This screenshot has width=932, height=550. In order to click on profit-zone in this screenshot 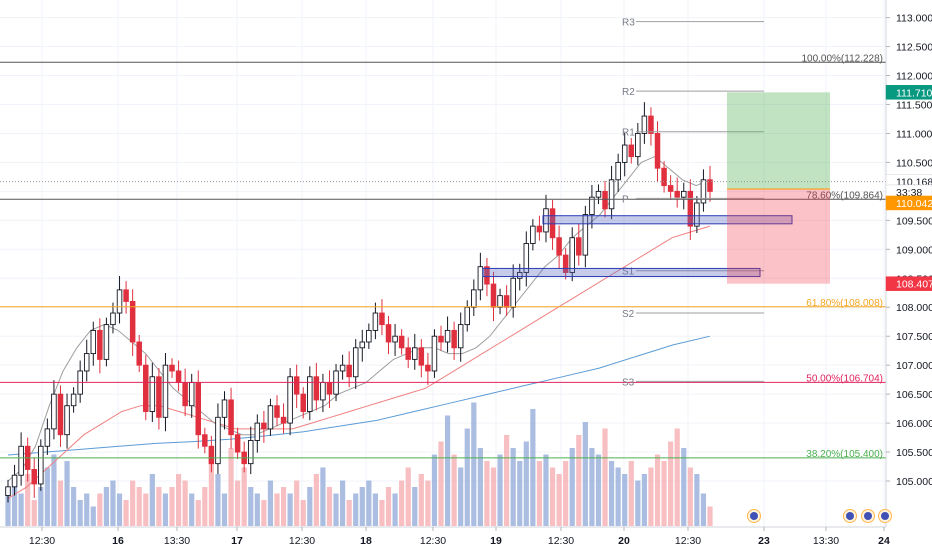, I will do `click(778, 140)`.